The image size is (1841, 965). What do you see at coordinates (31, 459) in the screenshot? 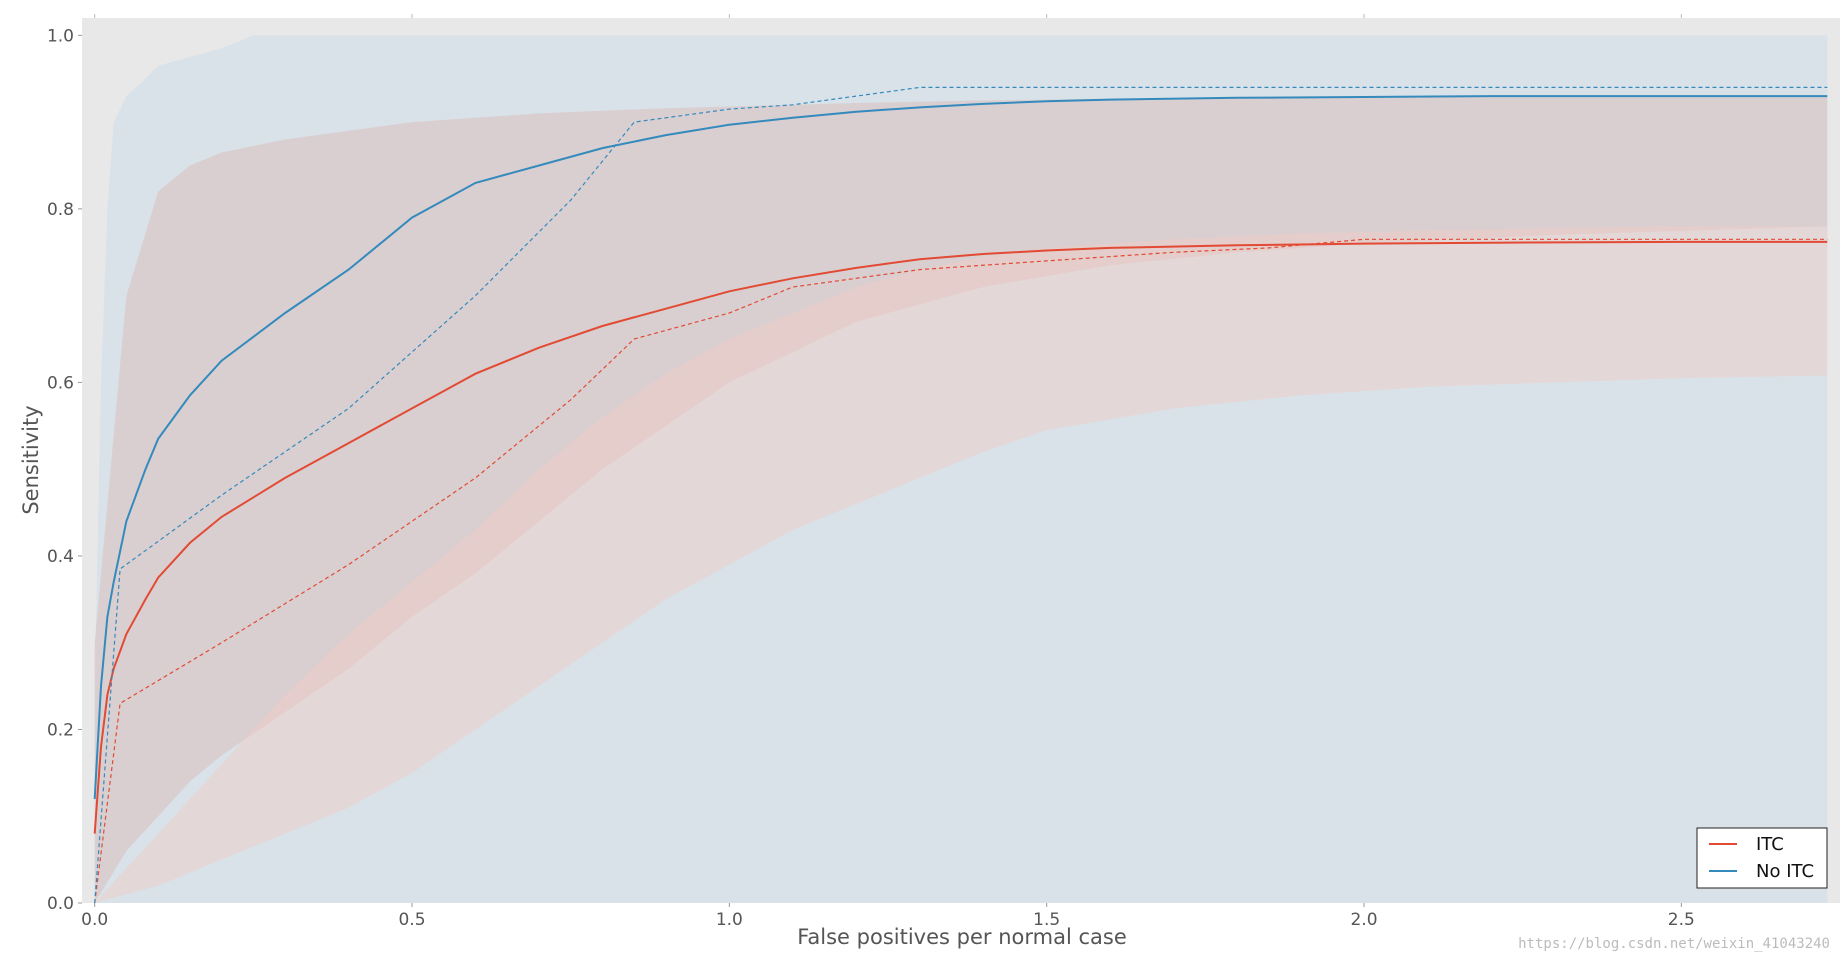
I see `y-axis-title: Sensitivity` at bounding box center [31, 459].